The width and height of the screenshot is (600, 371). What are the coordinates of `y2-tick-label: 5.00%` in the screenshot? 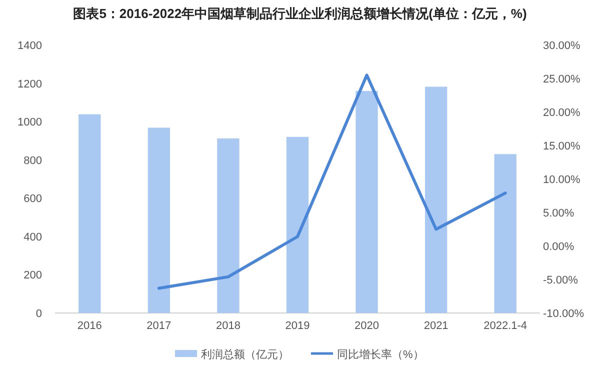 It's located at (558, 214).